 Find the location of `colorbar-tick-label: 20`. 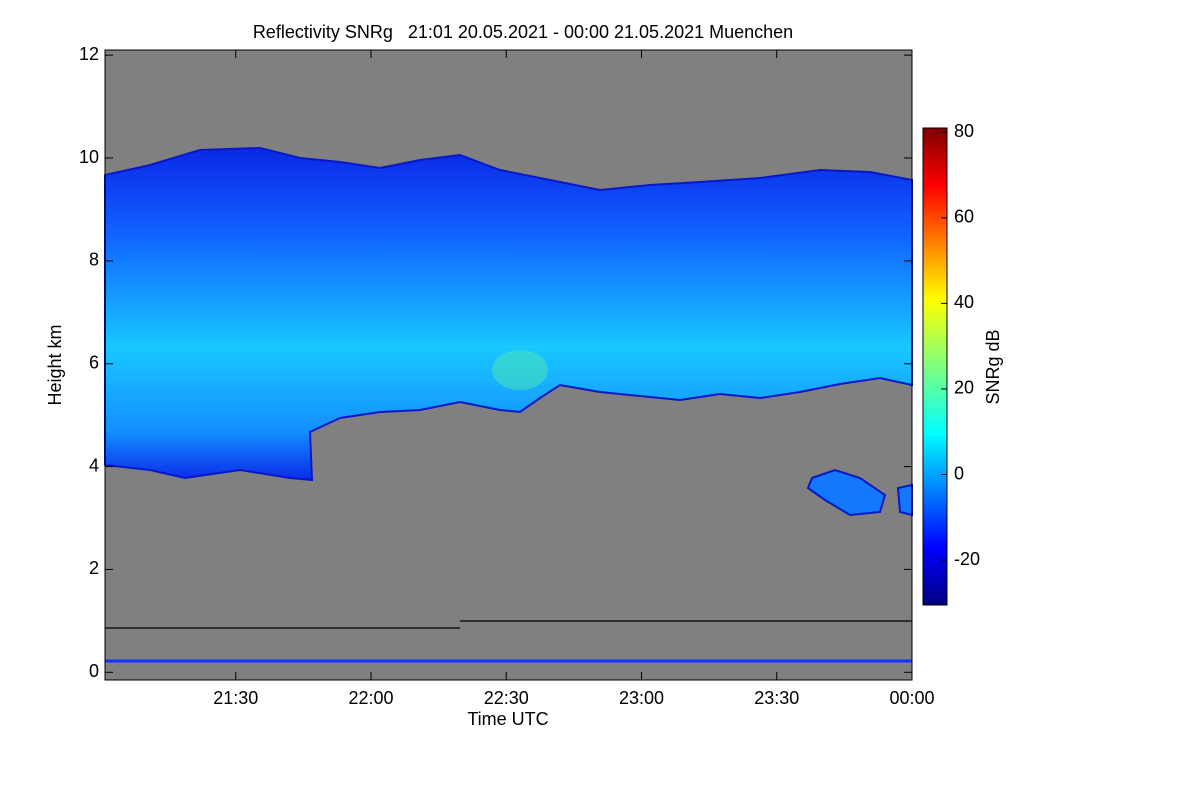

colorbar-tick-label: 20 is located at coordinates (964, 388).